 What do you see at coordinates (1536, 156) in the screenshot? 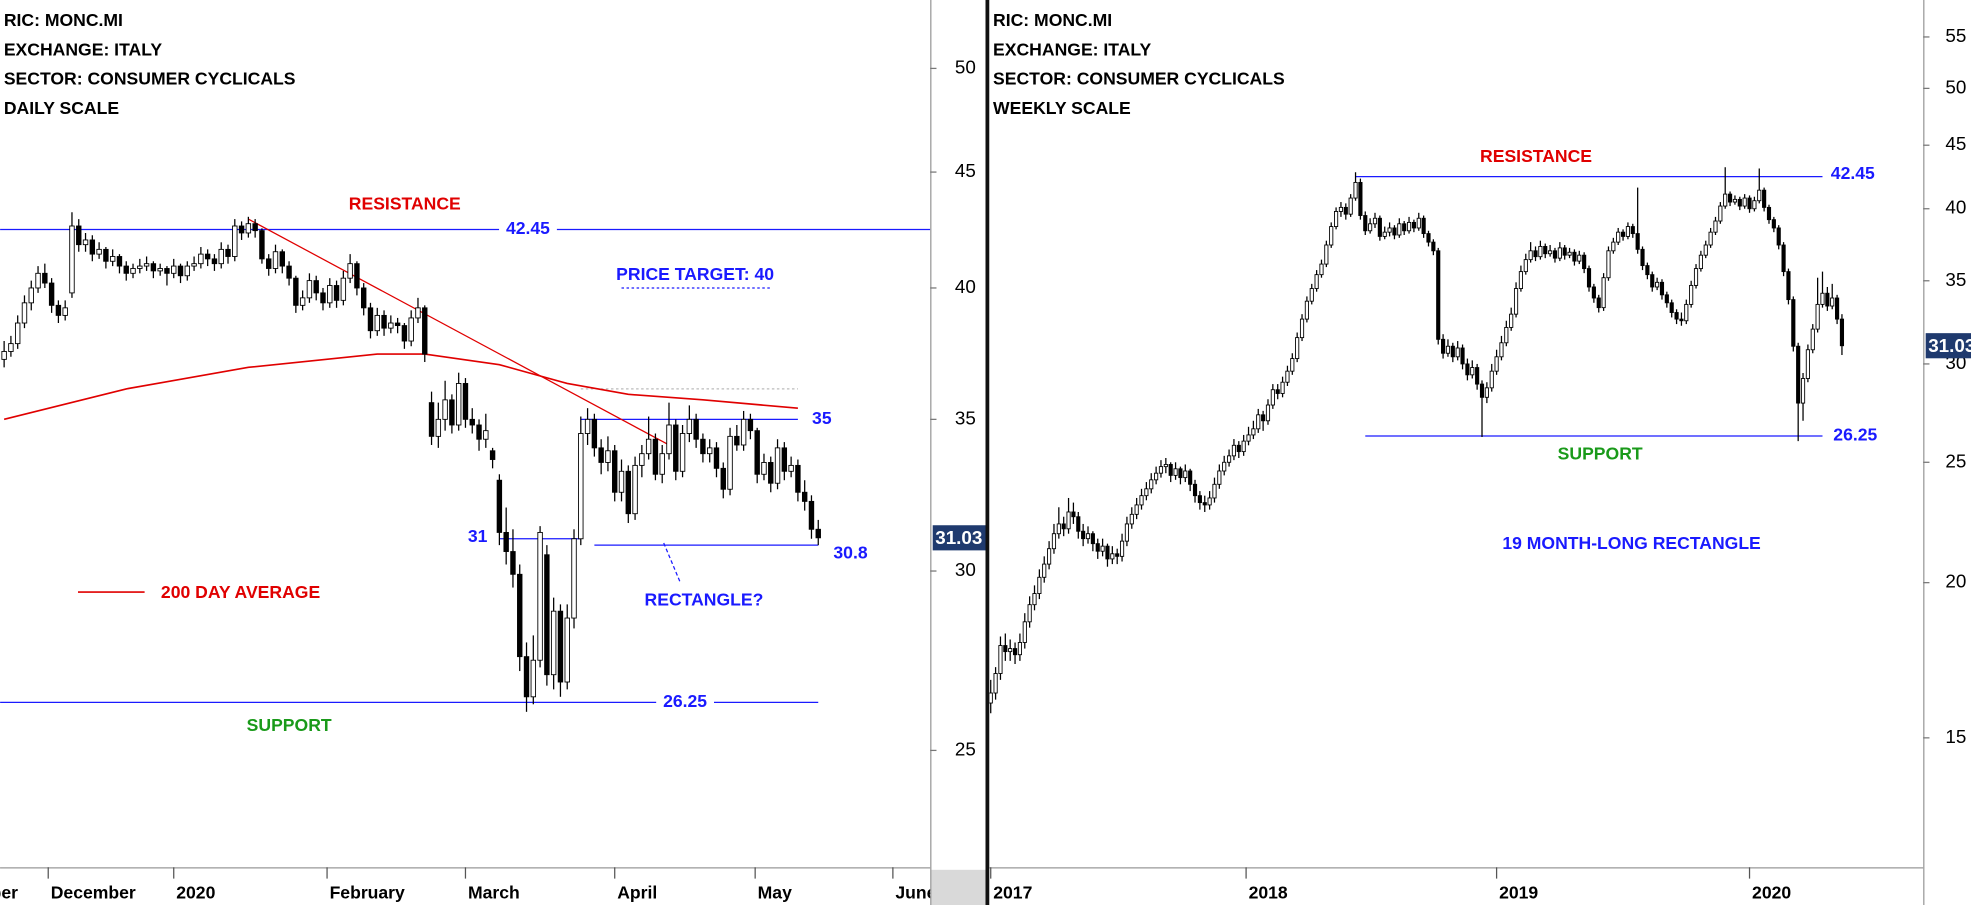
I see `annotation: RESISTANCE` at bounding box center [1536, 156].